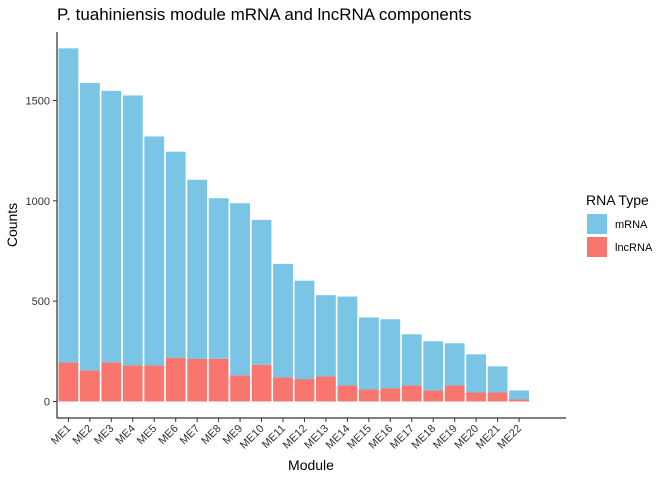  I want to click on bar-lncrna-me9, so click(240, 388).